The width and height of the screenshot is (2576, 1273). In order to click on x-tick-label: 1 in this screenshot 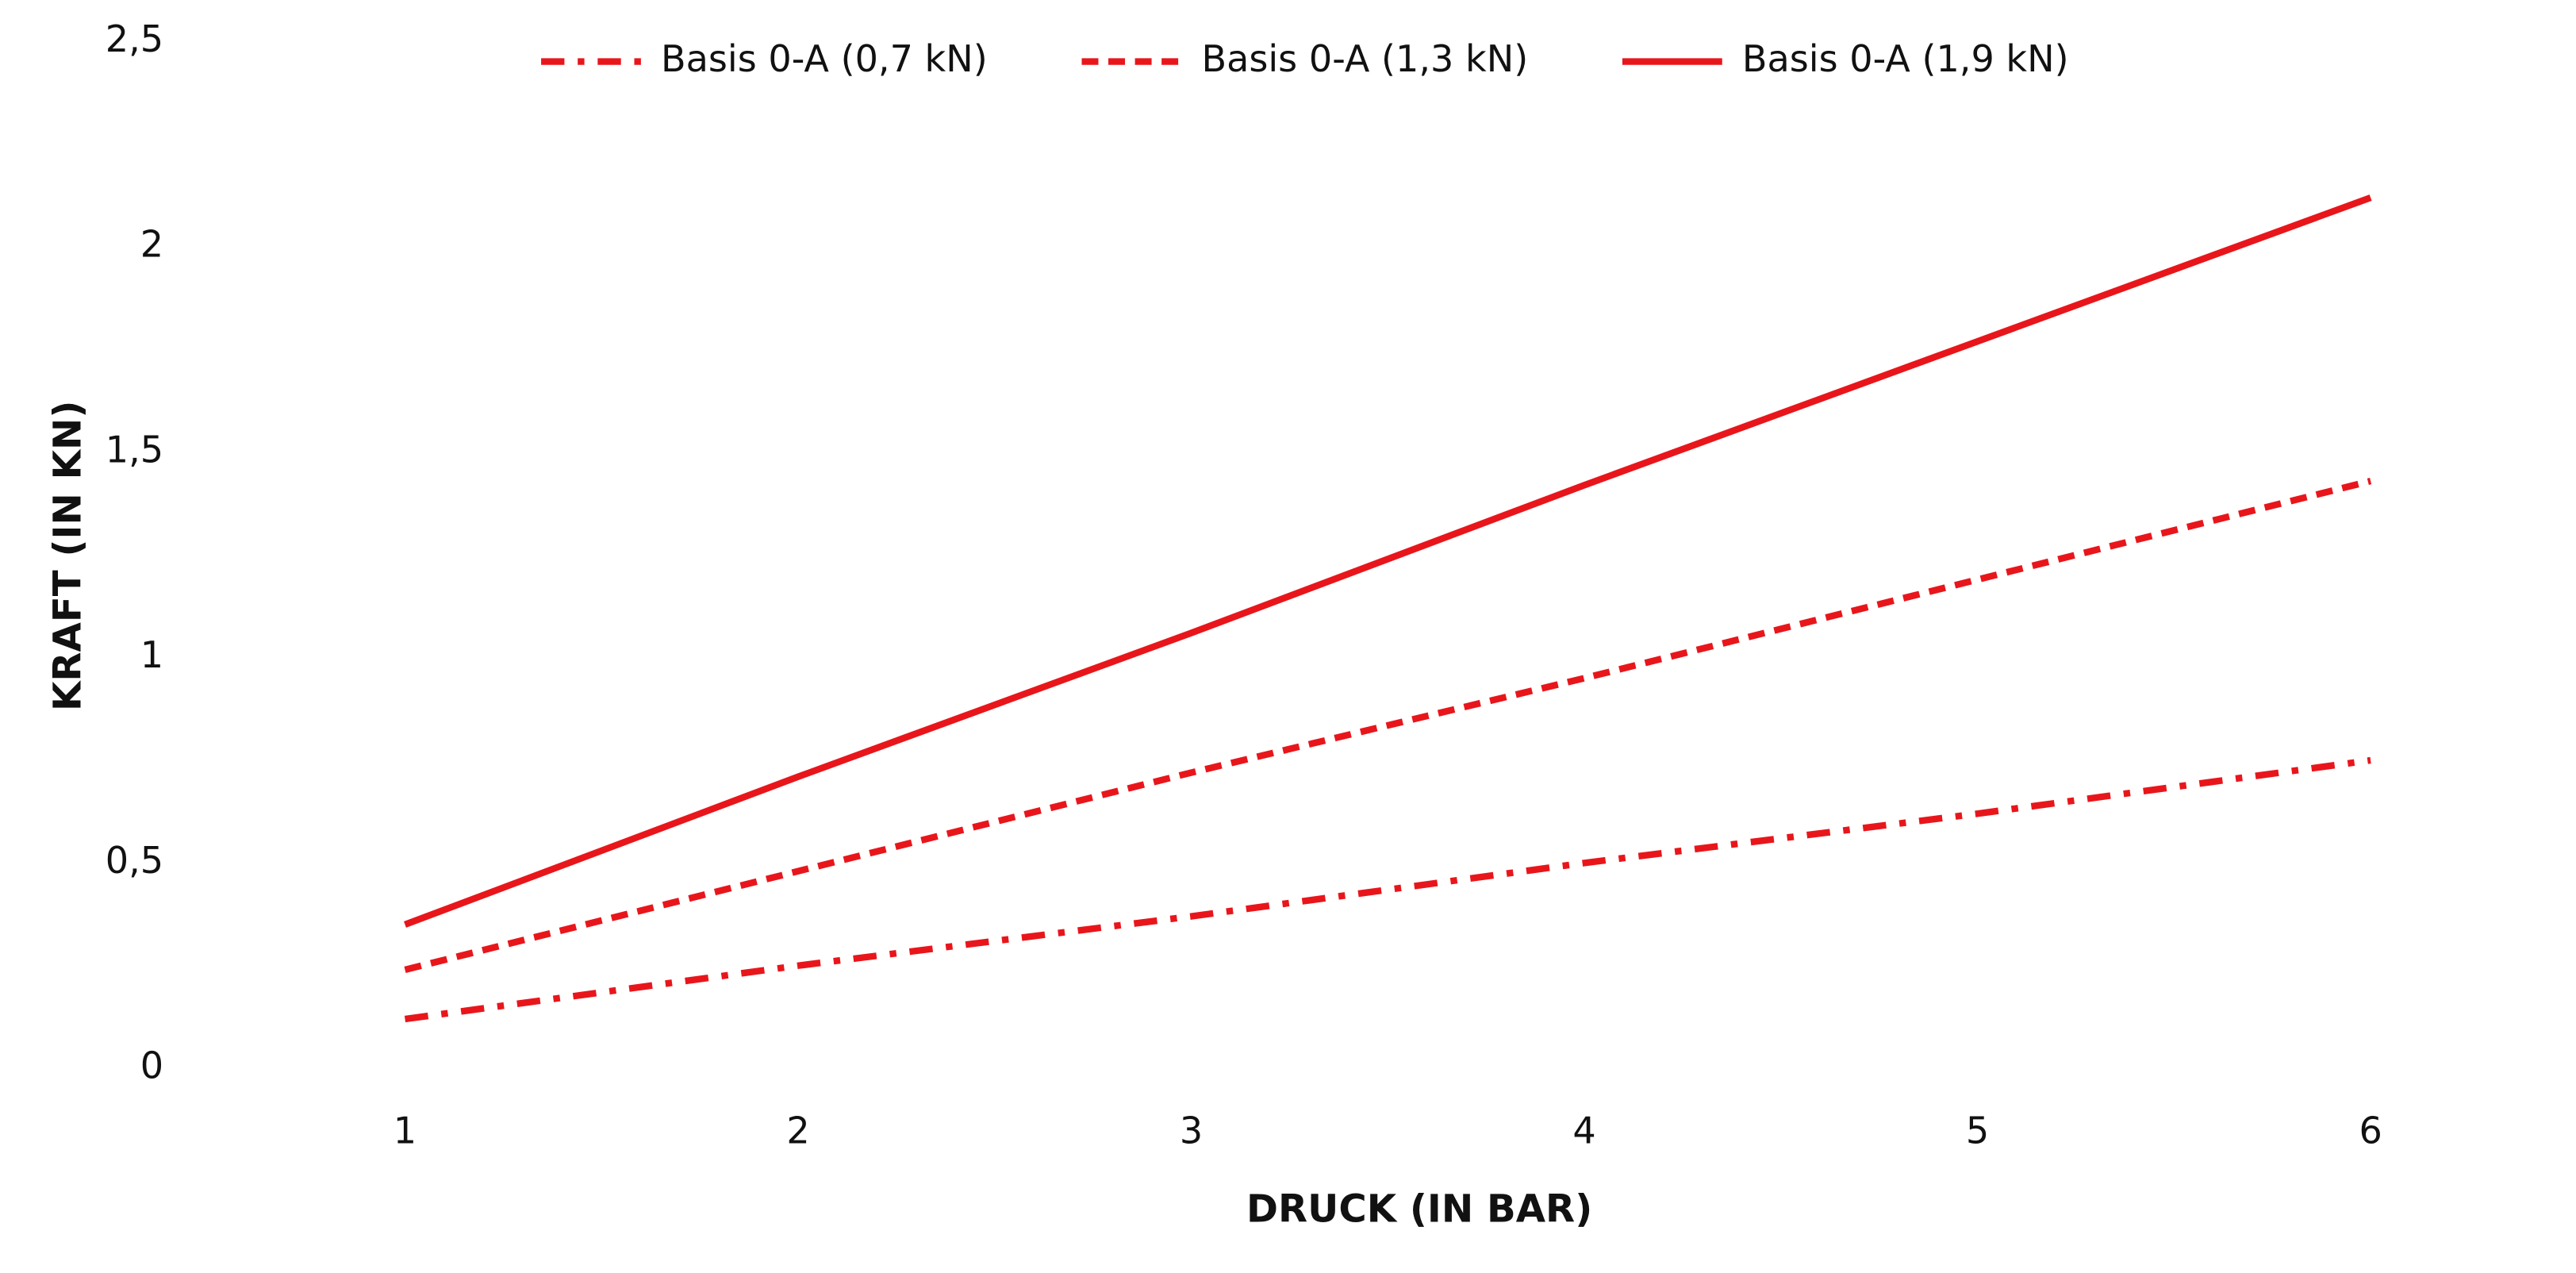, I will do `click(405, 1130)`.